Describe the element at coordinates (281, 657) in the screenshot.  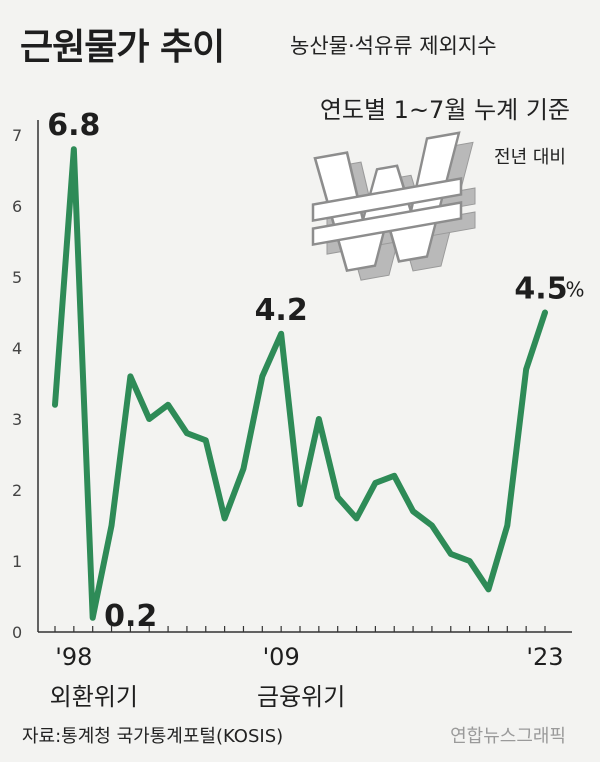
I see `x-tick-label: '09` at that location.